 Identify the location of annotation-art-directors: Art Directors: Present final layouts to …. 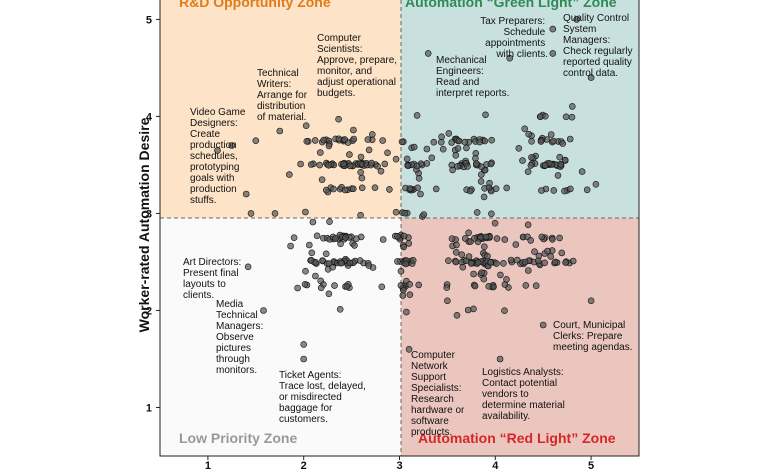
(213, 279).